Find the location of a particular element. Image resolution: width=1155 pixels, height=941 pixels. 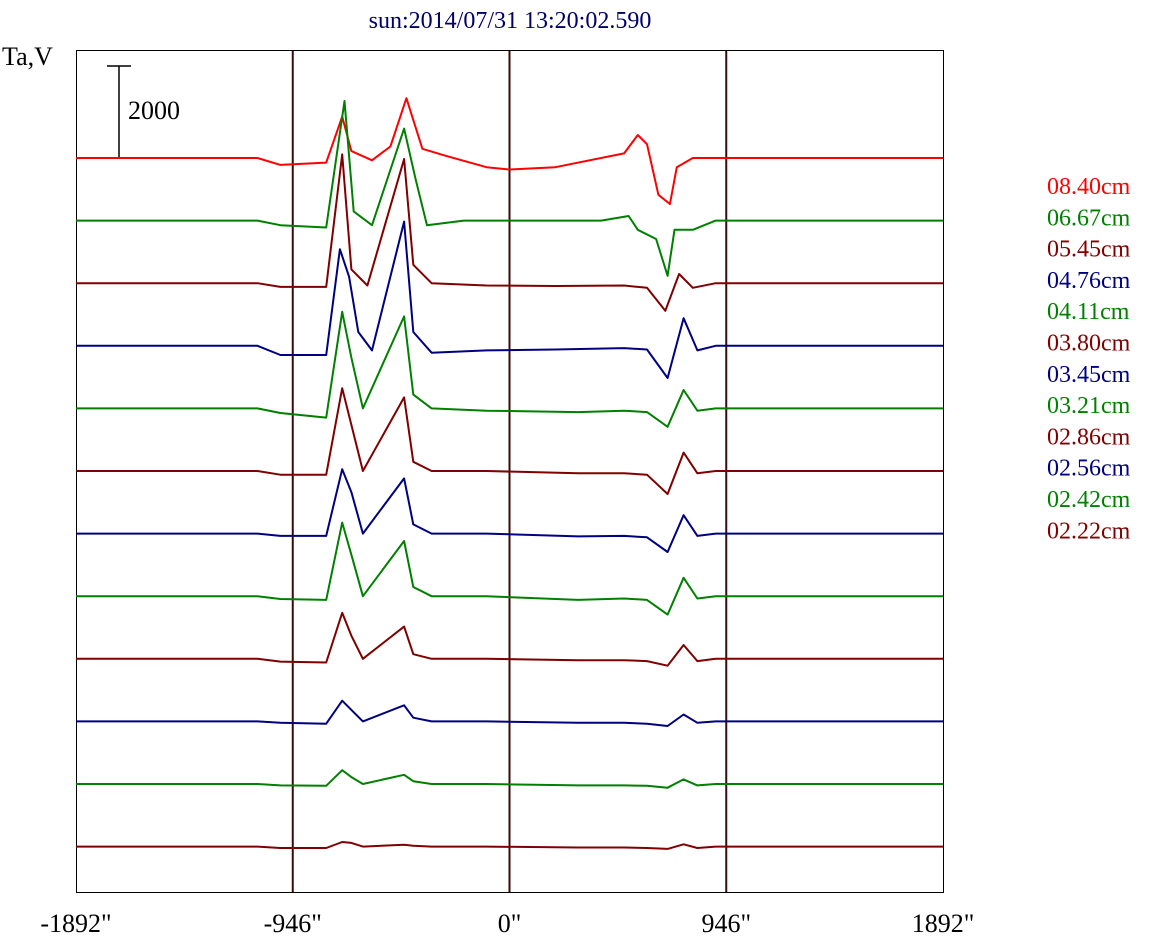

series-line-02.42cm is located at coordinates (509, 779).